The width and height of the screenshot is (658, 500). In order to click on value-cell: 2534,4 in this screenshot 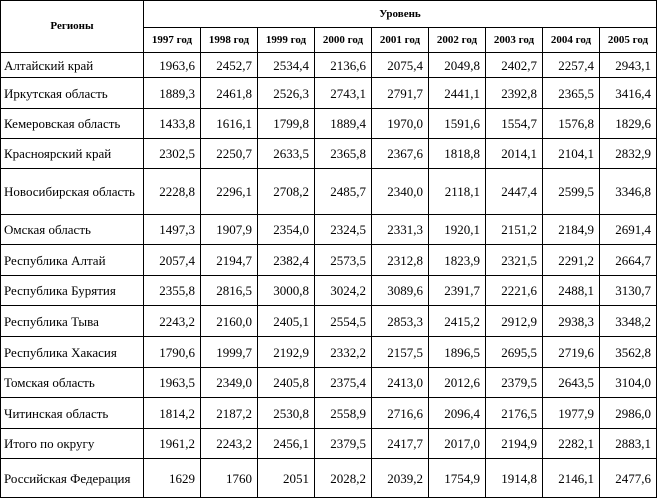, I will do `click(286, 65)`.